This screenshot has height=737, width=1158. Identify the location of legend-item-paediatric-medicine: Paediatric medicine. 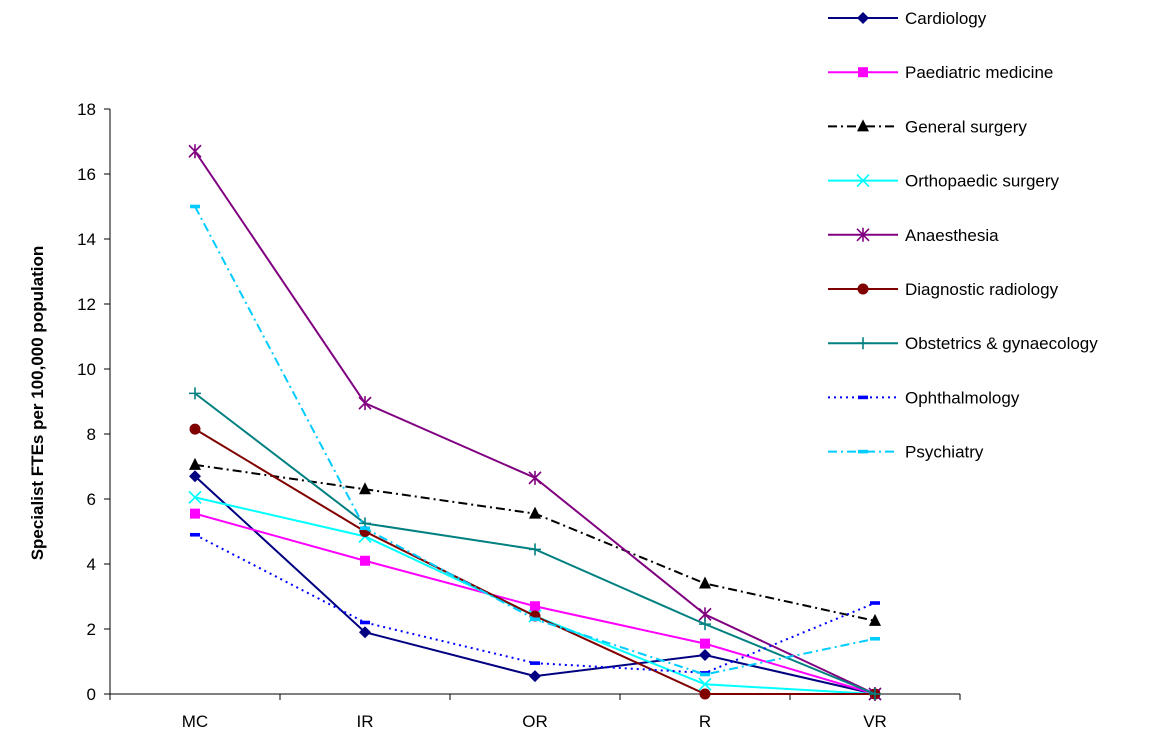
(940, 72).